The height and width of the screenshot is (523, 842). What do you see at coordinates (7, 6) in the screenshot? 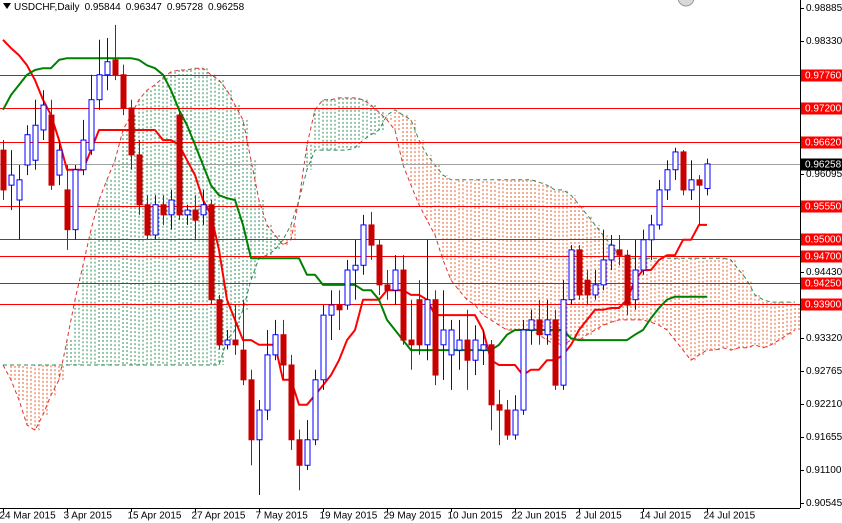
I see `menu-arrow` at bounding box center [7, 6].